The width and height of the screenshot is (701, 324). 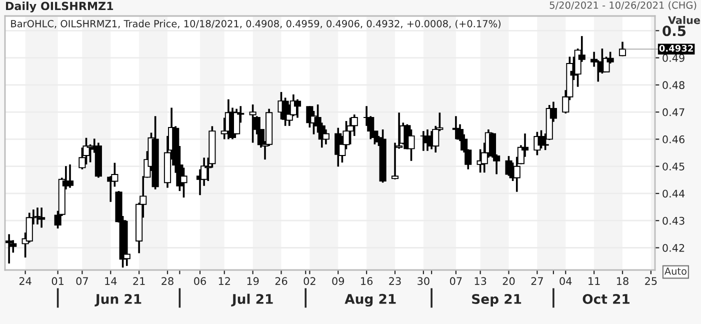 What do you see at coordinates (253, 281) in the screenshot?
I see `x-tick-label: 19` at bounding box center [253, 281].